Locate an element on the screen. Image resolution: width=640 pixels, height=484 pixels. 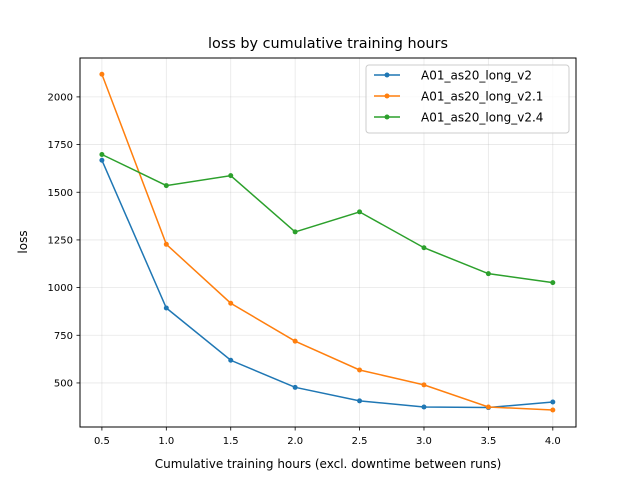
chart-title: loss by cumulative training hours is located at coordinates (328, 44).